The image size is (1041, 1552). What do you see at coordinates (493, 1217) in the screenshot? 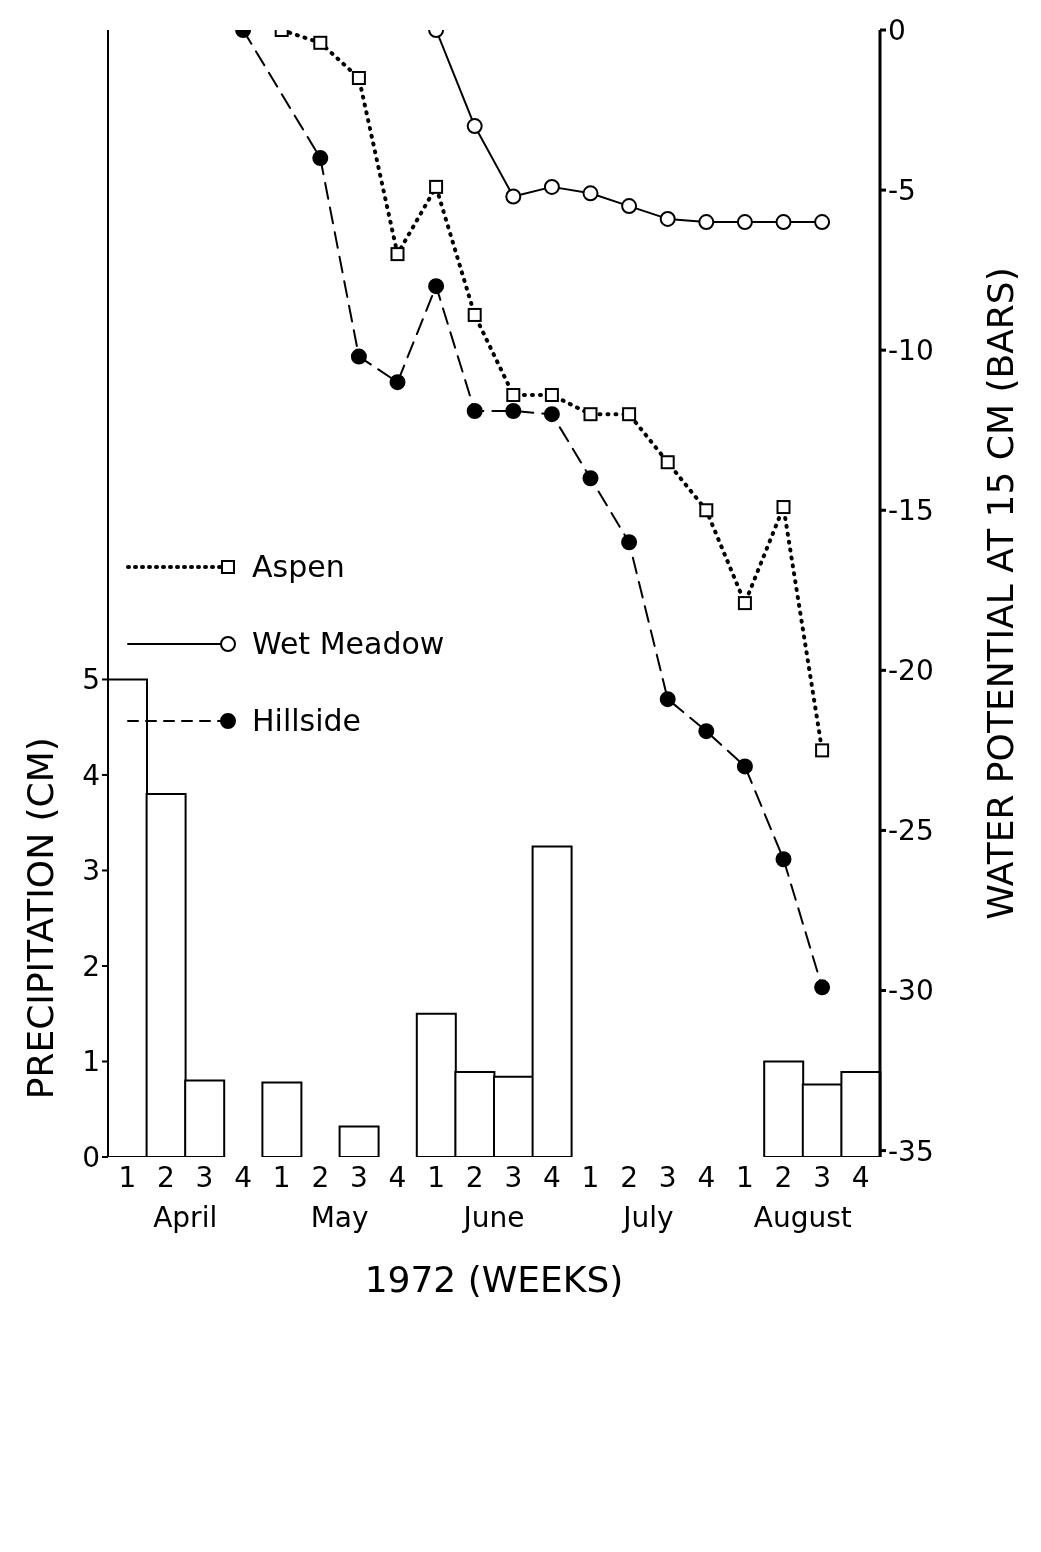
I see `text: June` at bounding box center [493, 1217].